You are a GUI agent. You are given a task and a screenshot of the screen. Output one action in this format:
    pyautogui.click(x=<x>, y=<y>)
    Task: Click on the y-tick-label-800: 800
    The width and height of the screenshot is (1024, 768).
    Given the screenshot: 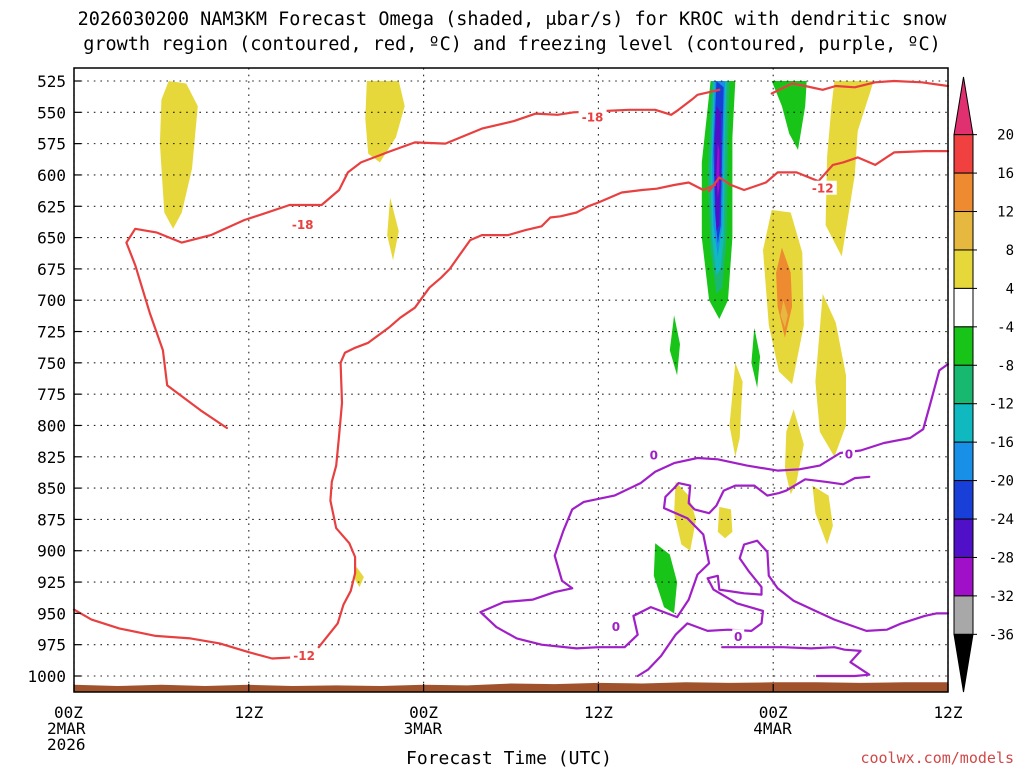 What is the action you would take?
    pyautogui.click(x=51, y=425)
    